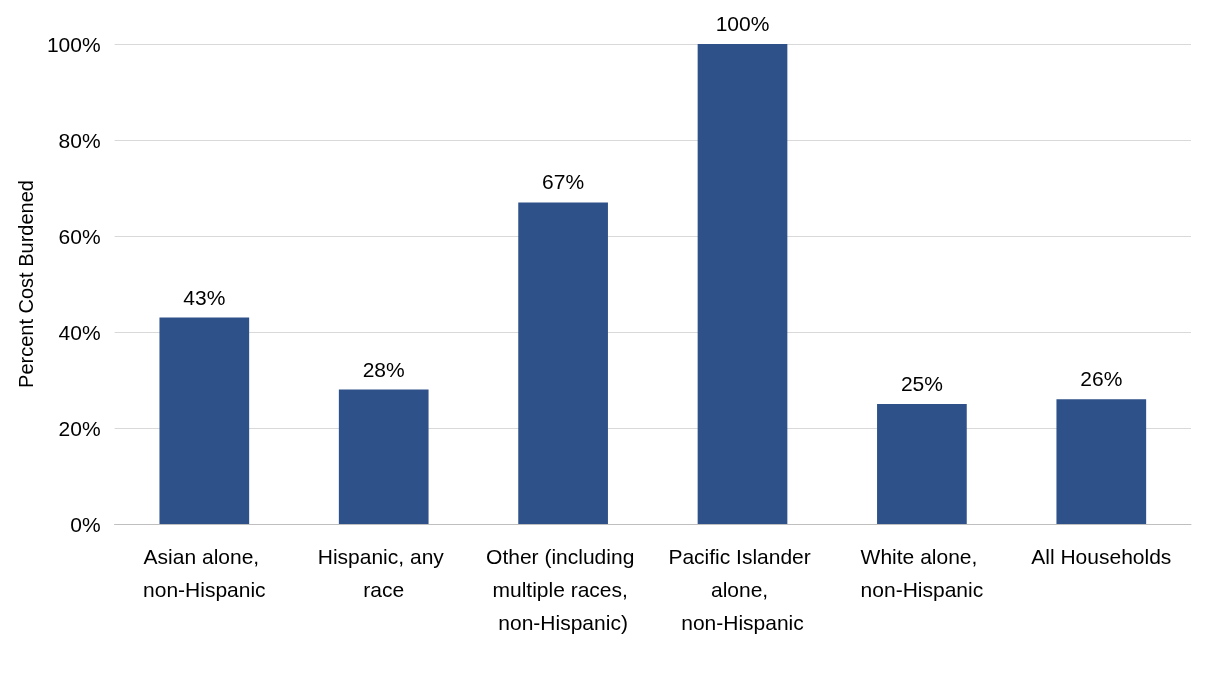 This screenshot has height=676, width=1209. Describe the element at coordinates (1101, 379) in the screenshot. I see `data-label: 26%` at that location.